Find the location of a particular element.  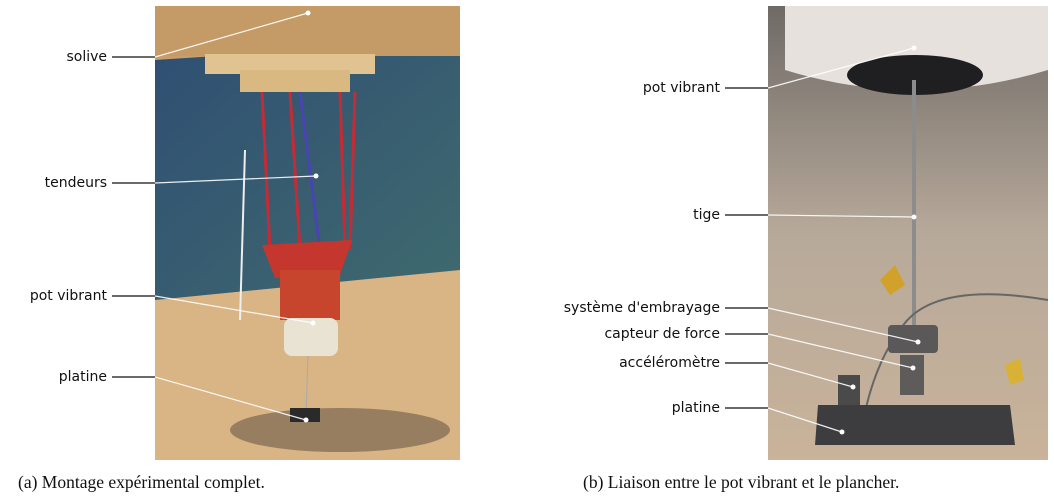

label: tendeurs is located at coordinates (76, 183).